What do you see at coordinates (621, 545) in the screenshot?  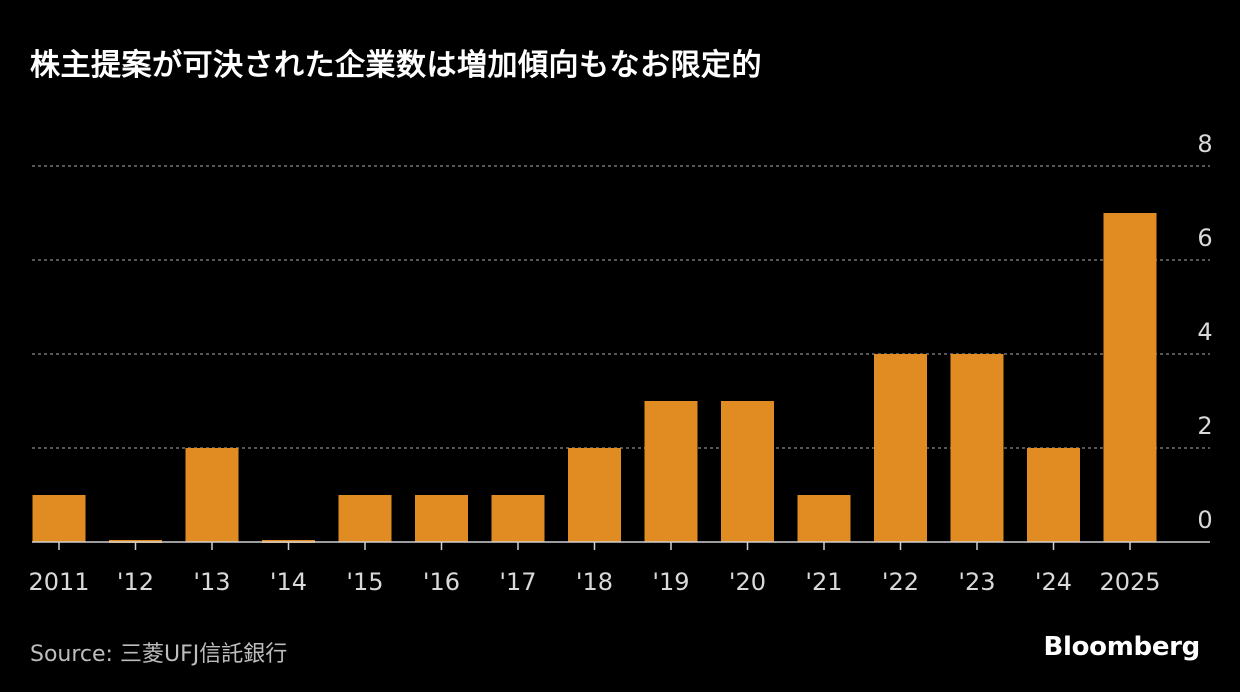 I see `x-axis` at bounding box center [621, 545].